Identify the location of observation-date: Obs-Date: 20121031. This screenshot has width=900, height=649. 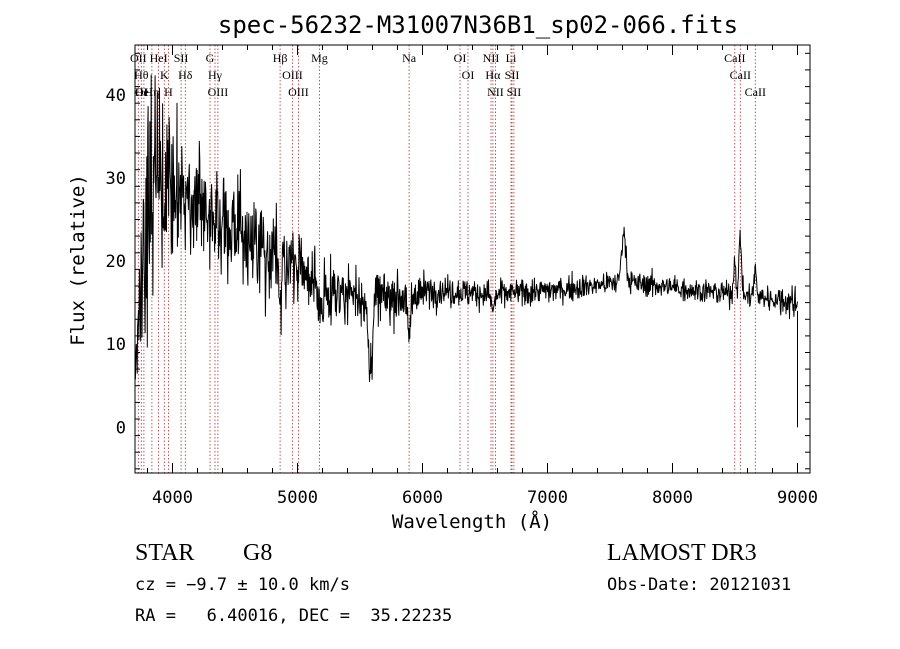
(699, 585).